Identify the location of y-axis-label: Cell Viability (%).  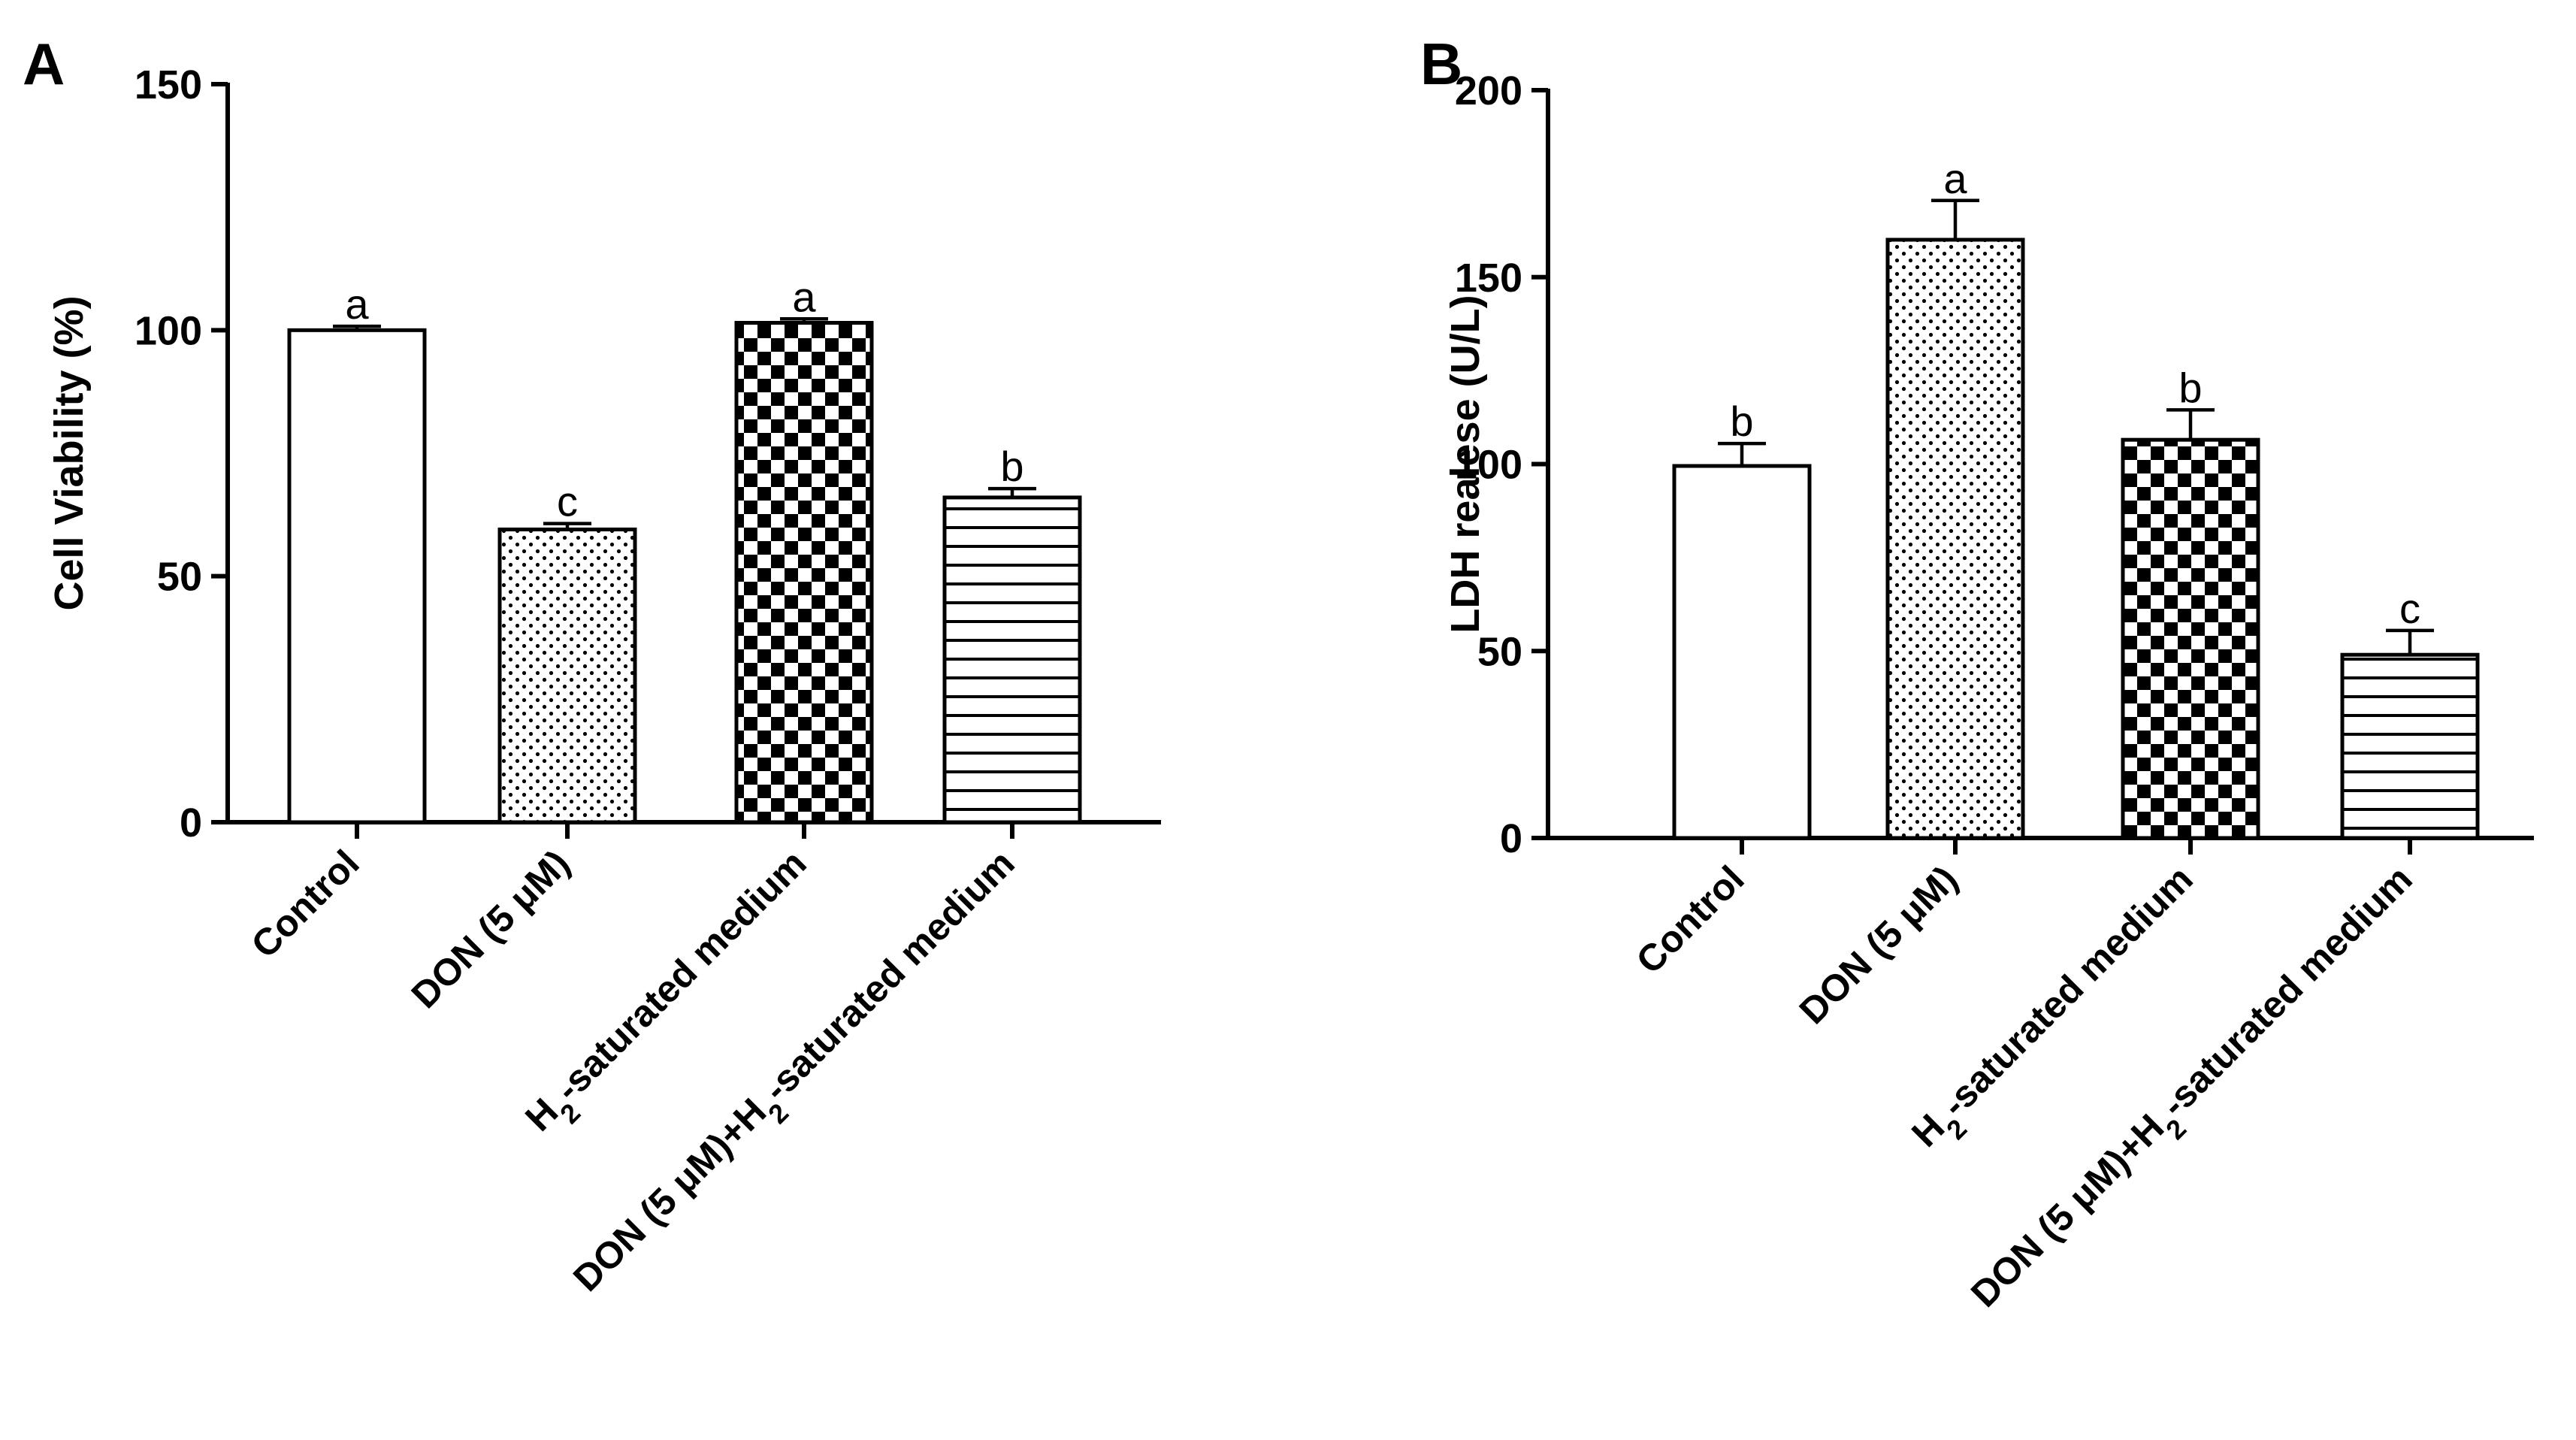
(69, 452).